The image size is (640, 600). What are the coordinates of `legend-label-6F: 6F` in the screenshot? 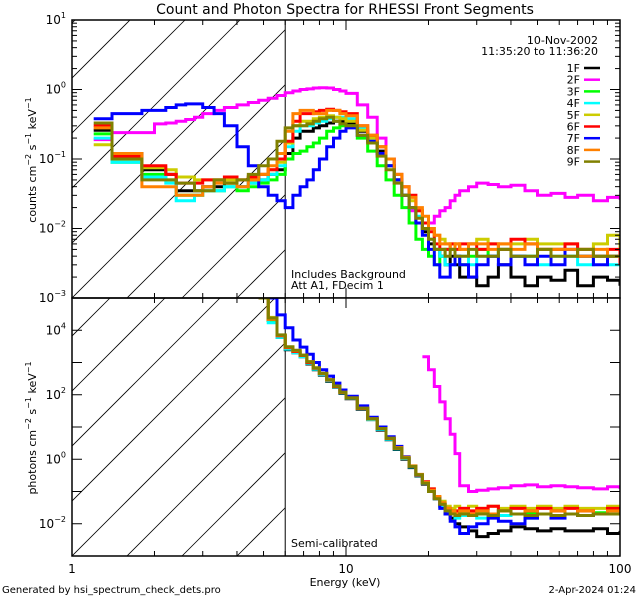 It's located at (573, 127).